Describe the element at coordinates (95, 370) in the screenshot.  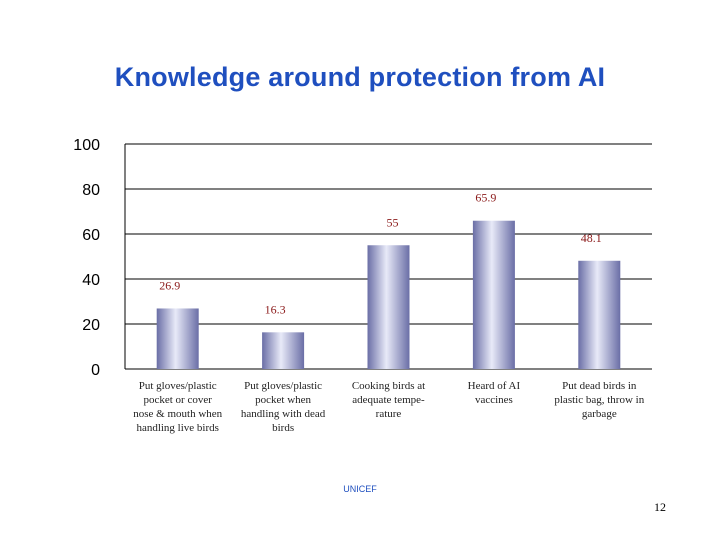
I see `y-tick-0: 0` at that location.